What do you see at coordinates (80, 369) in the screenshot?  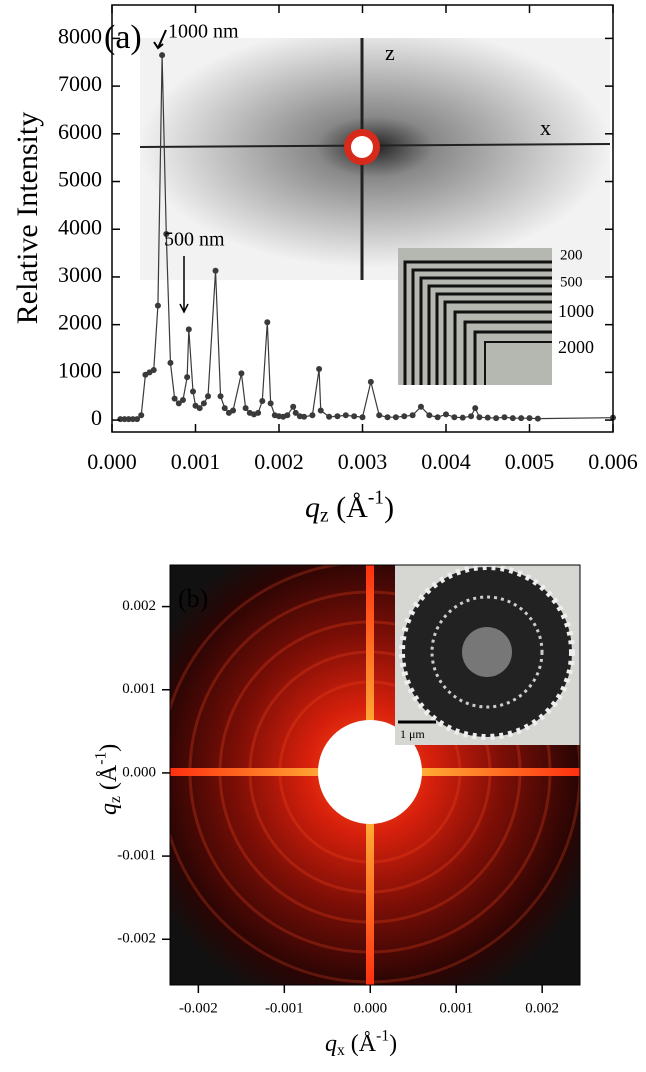 I see `y-tick-label: 1000` at bounding box center [80, 369].